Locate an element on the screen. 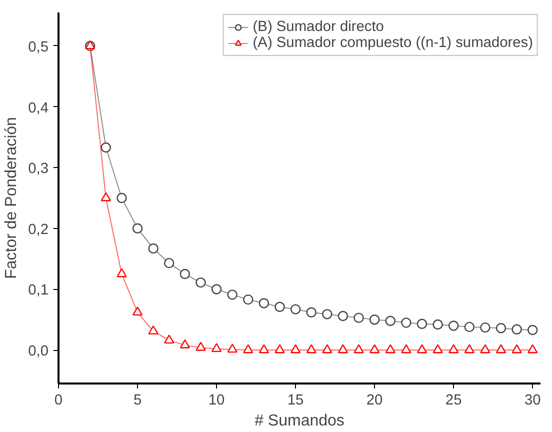 The image size is (552, 432). legend-label: (B) Sumador directo is located at coordinates (318, 27).